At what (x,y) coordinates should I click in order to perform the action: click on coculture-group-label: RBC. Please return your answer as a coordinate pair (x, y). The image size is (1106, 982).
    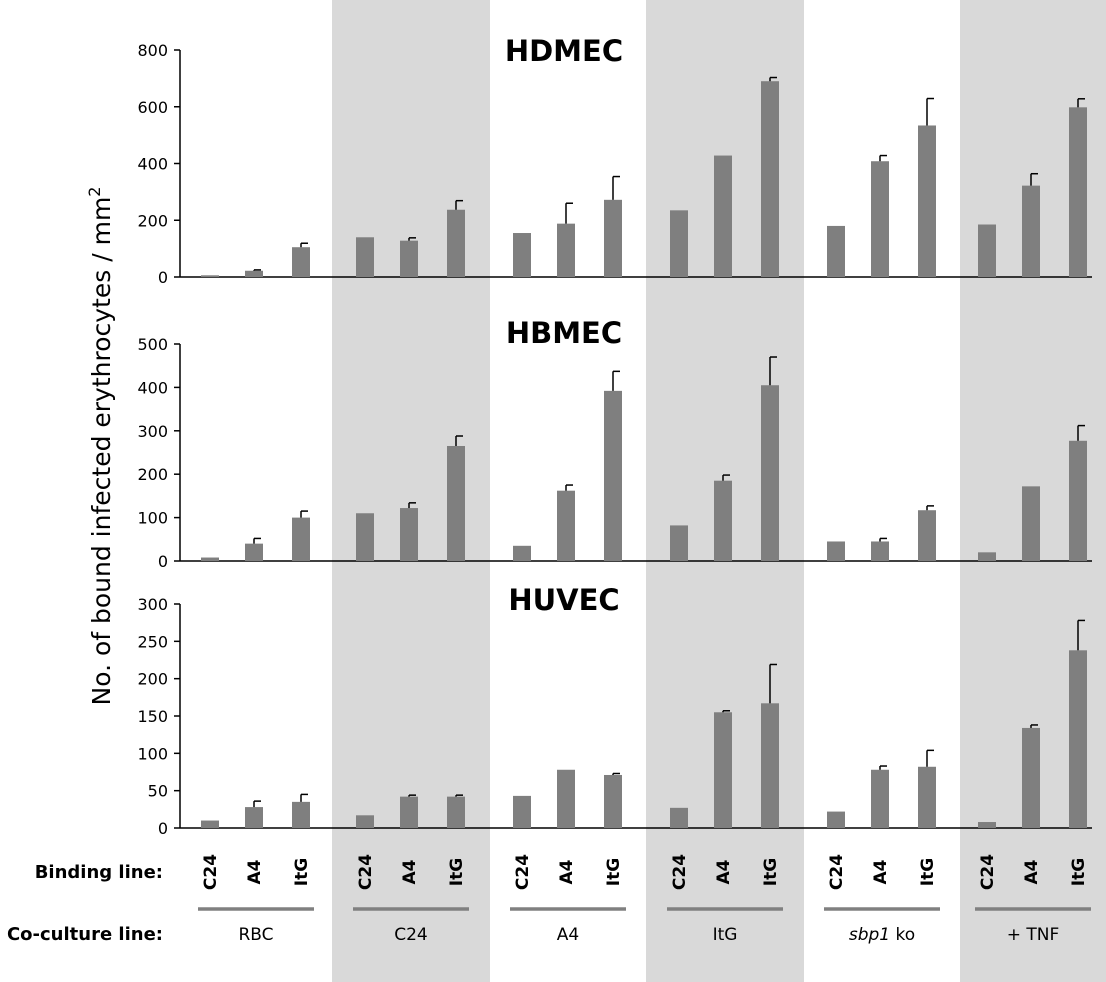
    Looking at the image, I should click on (255, 935).